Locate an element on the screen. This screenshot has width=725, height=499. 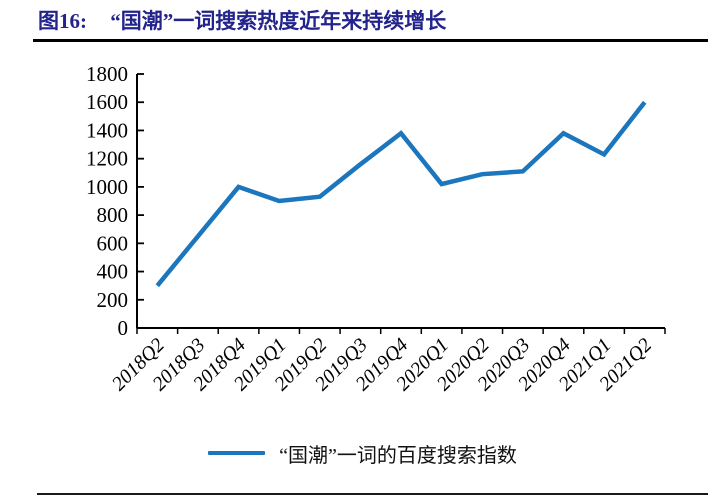
y-axis-tick-label: 400 is located at coordinates (113, 272).